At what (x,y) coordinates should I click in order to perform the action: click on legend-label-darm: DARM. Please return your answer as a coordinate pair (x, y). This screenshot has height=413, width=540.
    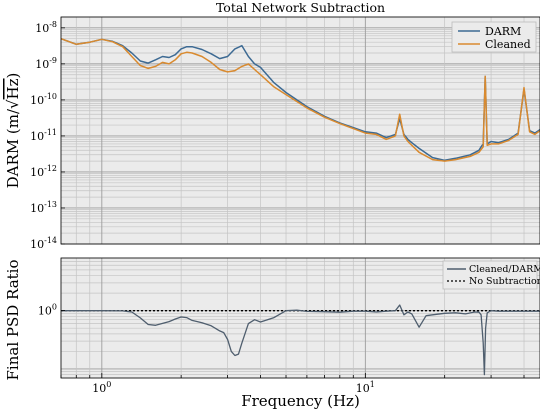
    Looking at the image, I should click on (503, 31).